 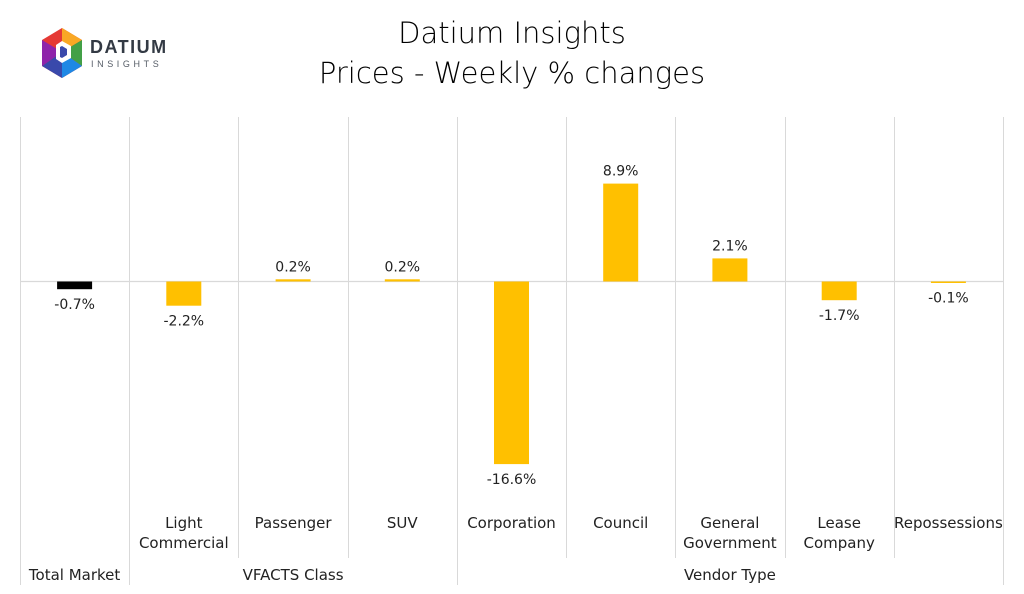 What do you see at coordinates (948, 523) in the screenshot?
I see `category-label: Repossessions` at bounding box center [948, 523].